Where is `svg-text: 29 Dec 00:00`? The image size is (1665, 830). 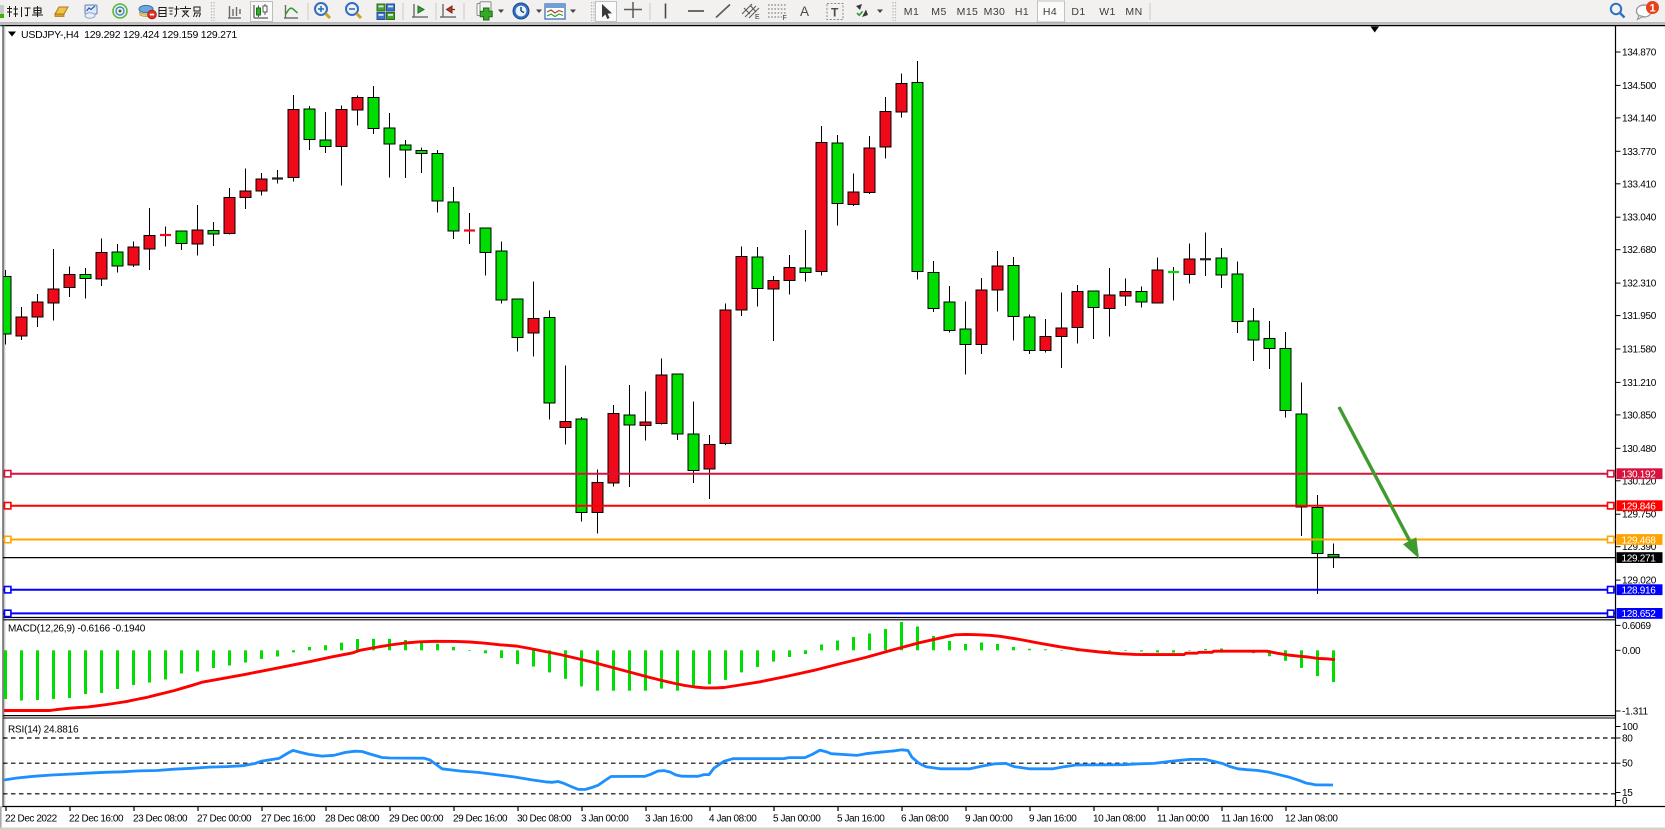 svg-text: 29 Dec 00:00 is located at coordinates (416, 819).